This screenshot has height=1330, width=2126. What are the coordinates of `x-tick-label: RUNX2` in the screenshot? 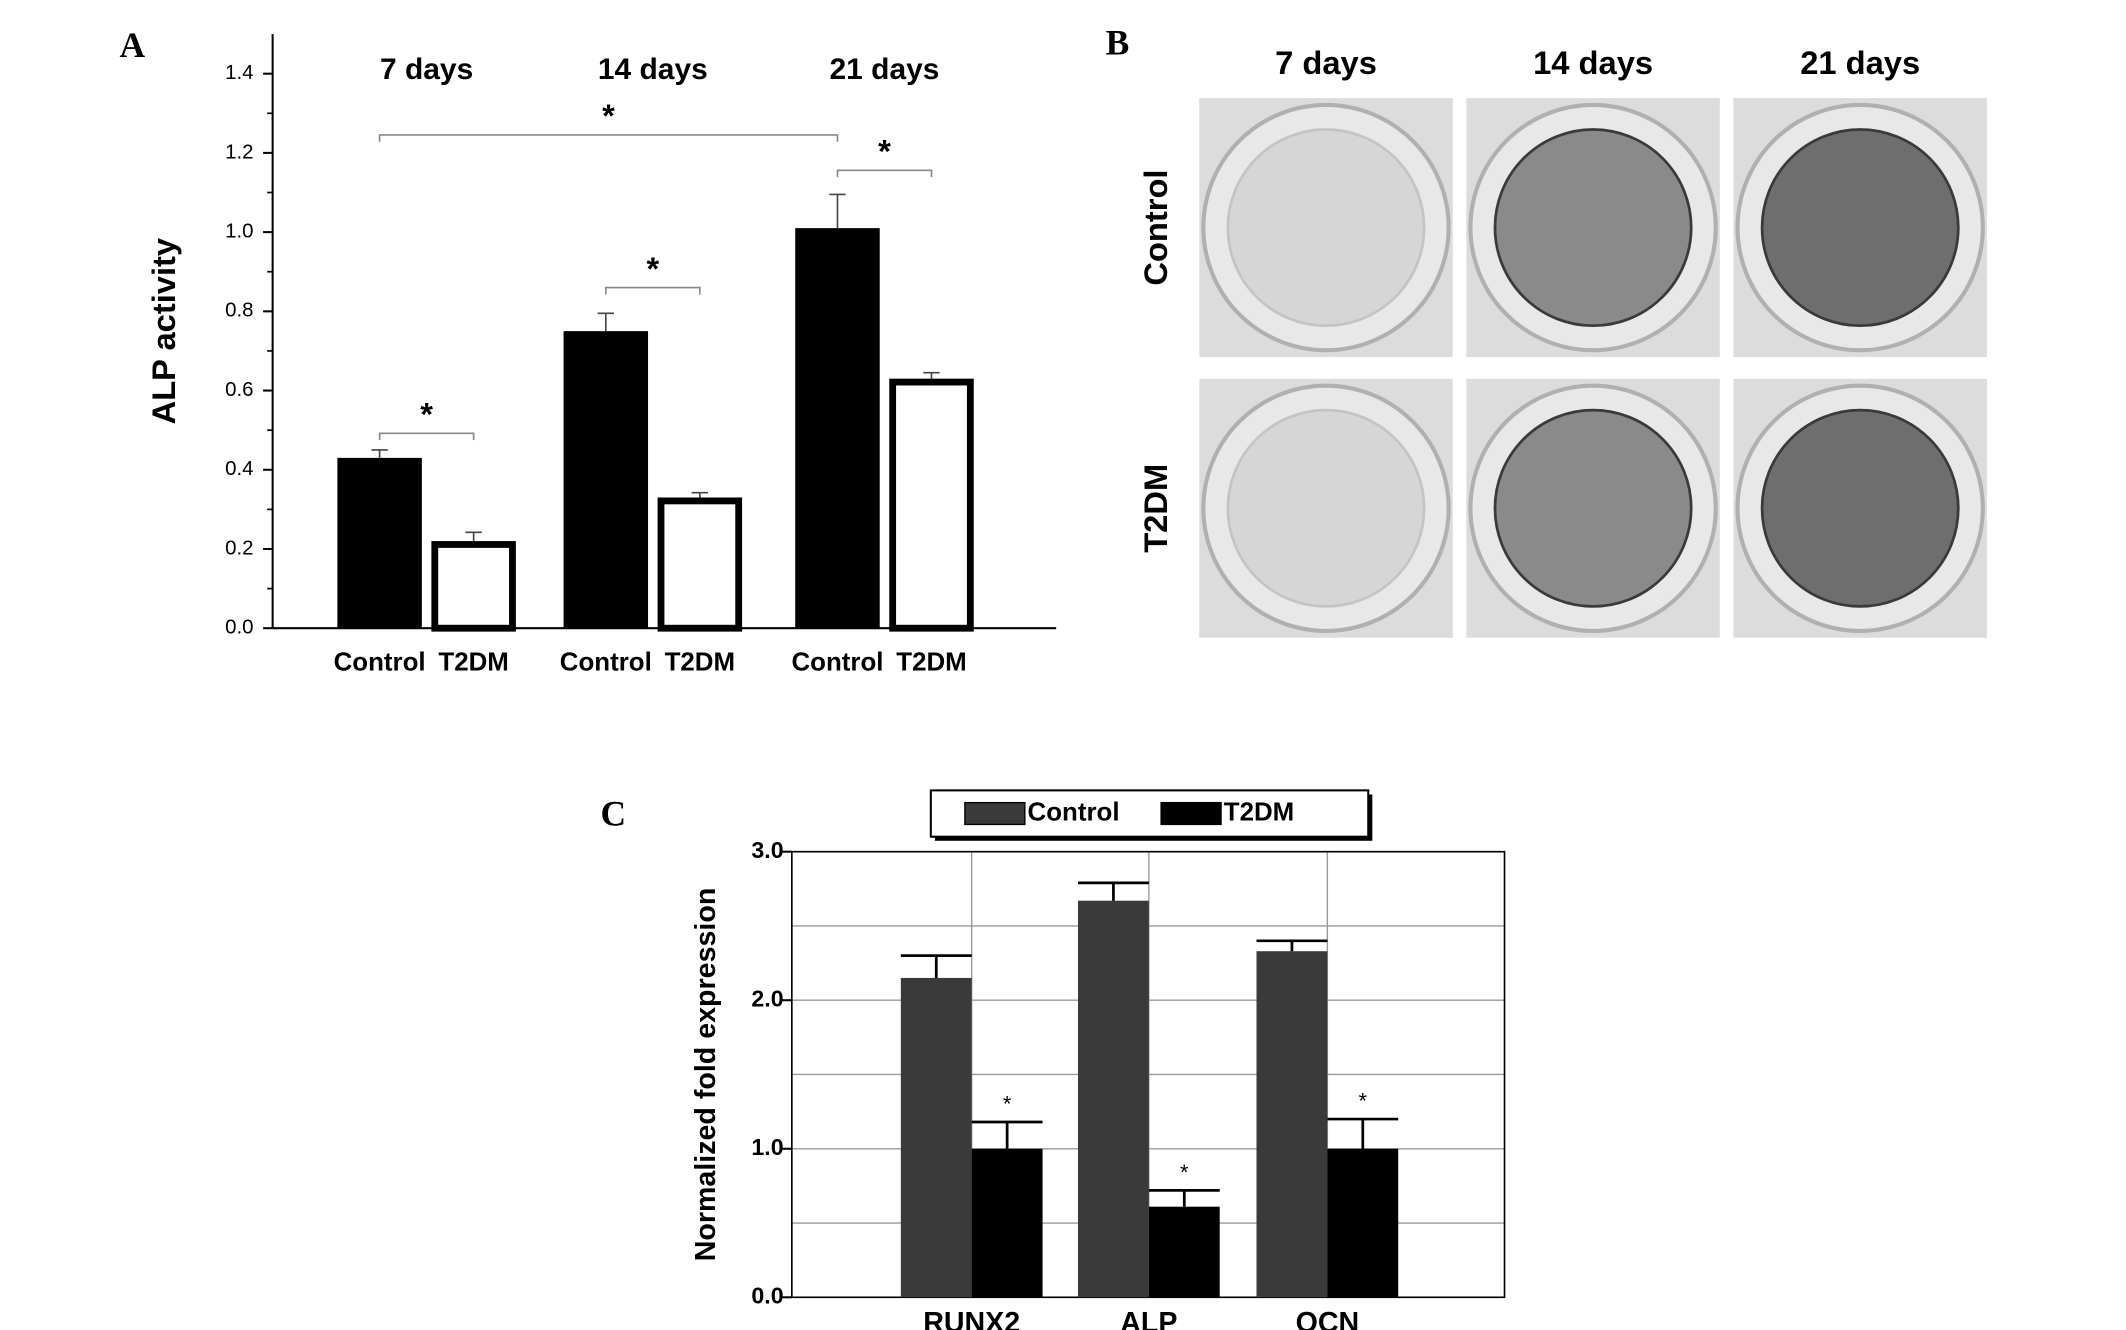 It's located at (971, 1318).